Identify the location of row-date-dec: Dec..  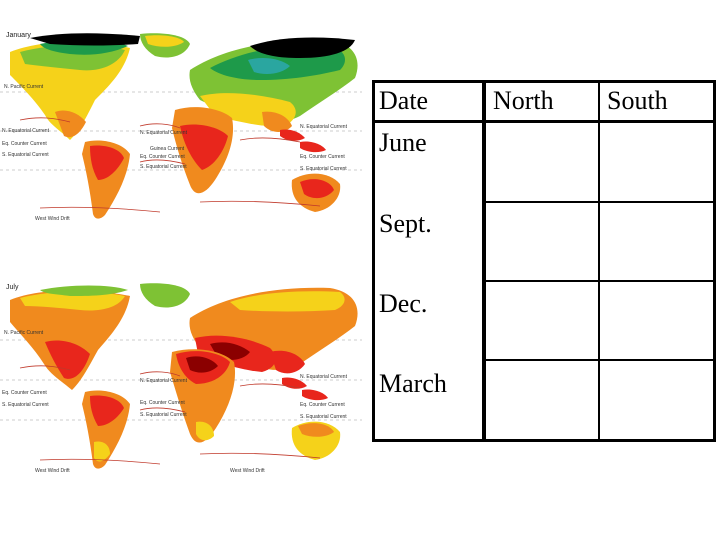
(403, 303).